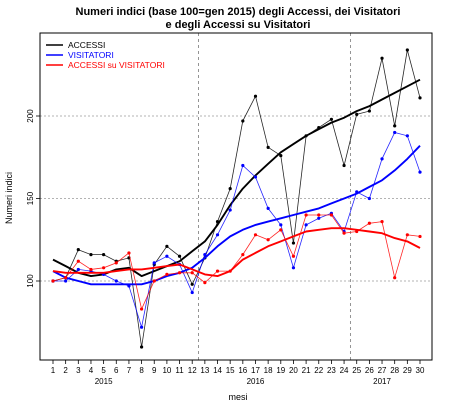 Image resolution: width=450 pixels, height=405 pixels. I want to click on x-tick-label-3: 3, so click(78, 370).